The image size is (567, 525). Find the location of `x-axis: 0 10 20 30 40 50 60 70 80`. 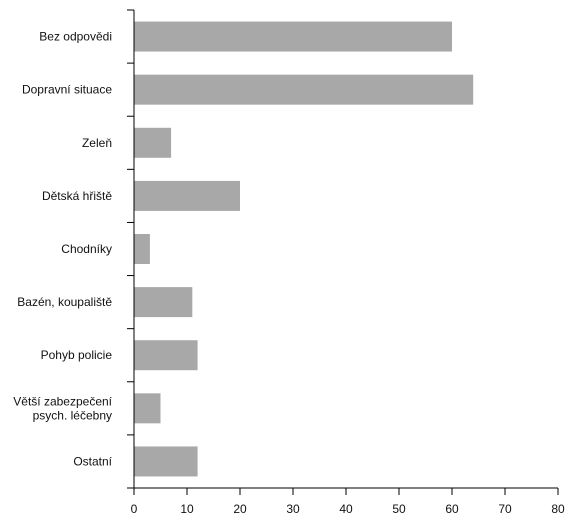

x-axis: 0 10 20 30 40 50 60 70 80 is located at coordinates (348, 501).